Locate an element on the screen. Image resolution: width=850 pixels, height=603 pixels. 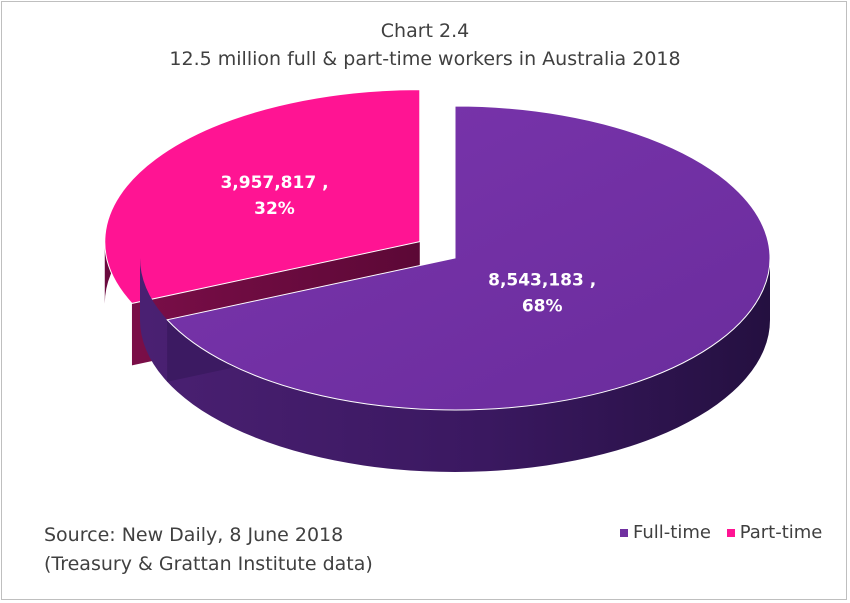
legend-item-full-time: Full-time is located at coordinates (665, 532).